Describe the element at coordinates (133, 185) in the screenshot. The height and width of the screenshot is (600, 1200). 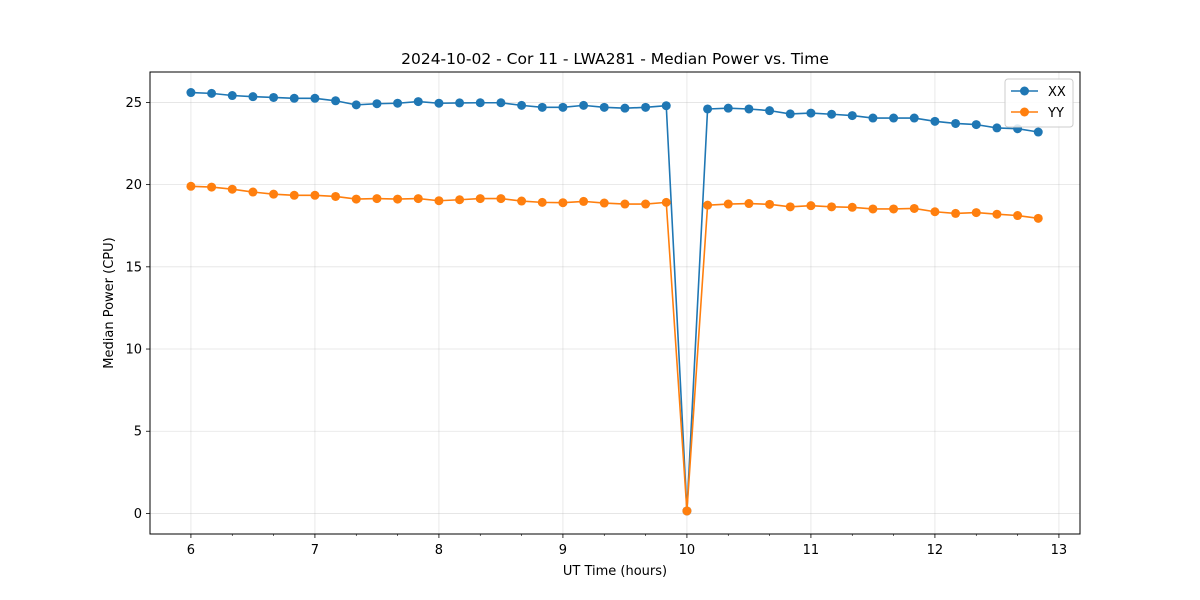
I see `y-tick-label: 20` at that location.